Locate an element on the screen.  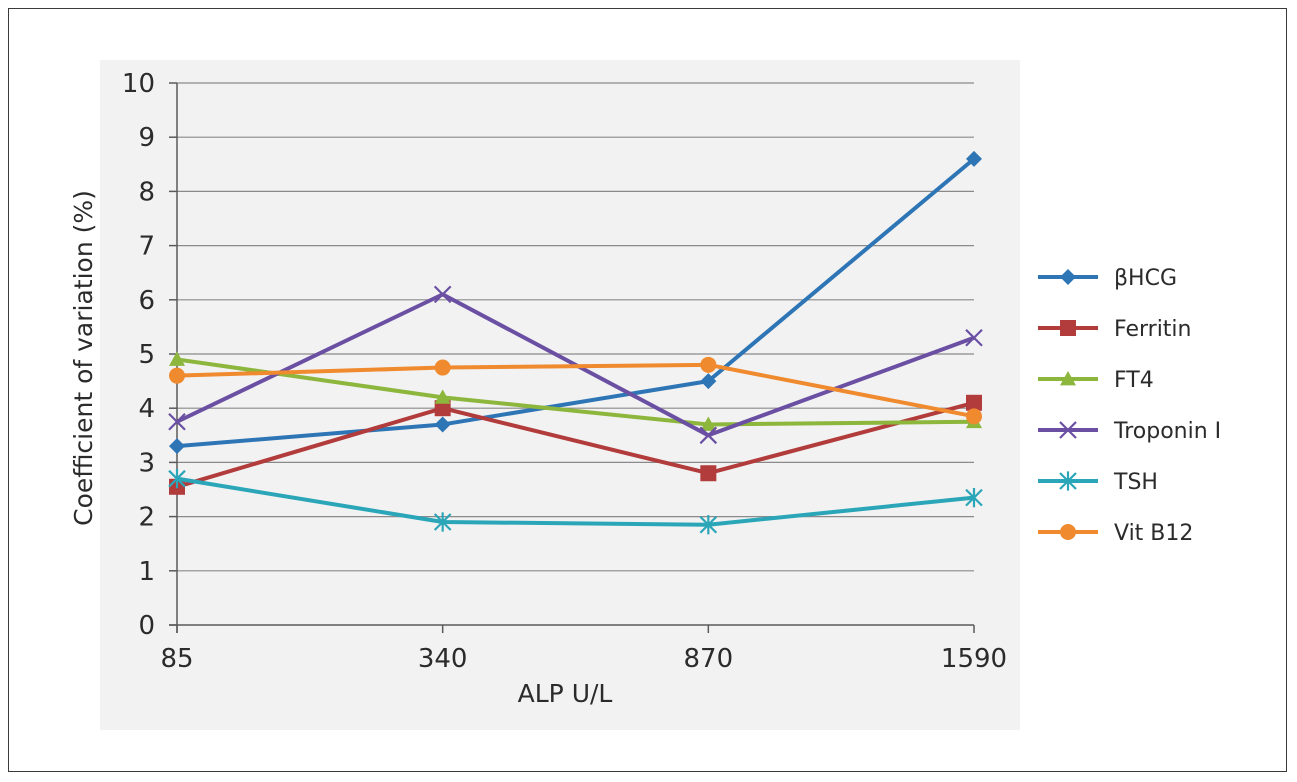
y-tick-label: 9 is located at coordinates (146, 138).